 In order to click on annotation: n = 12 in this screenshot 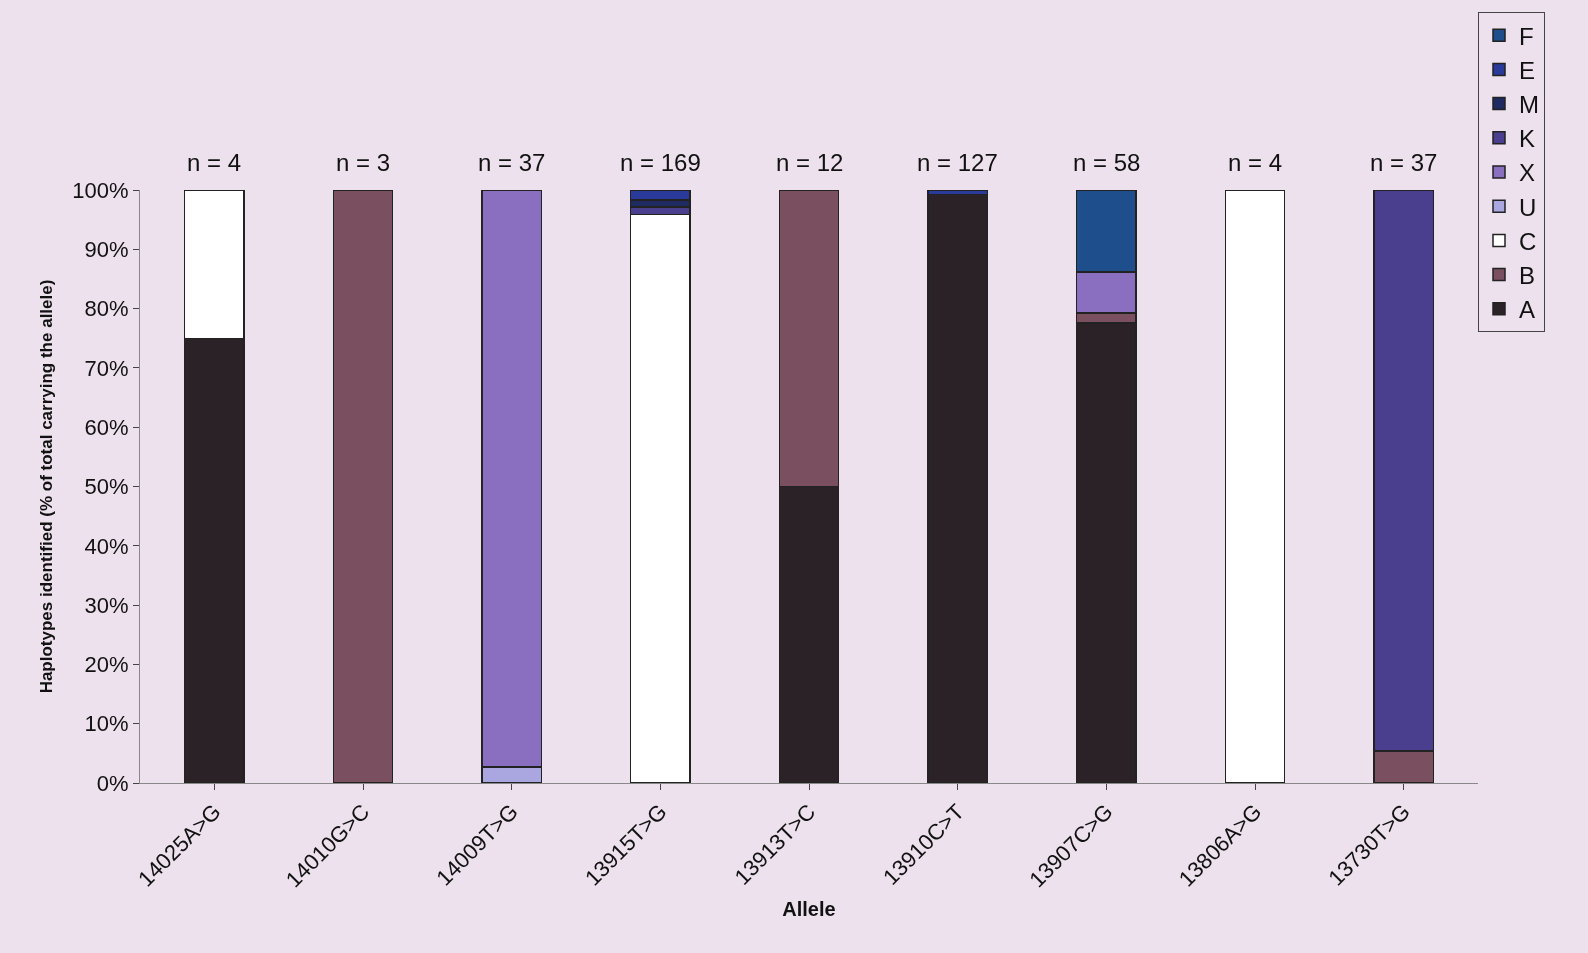, I will do `click(810, 162)`.